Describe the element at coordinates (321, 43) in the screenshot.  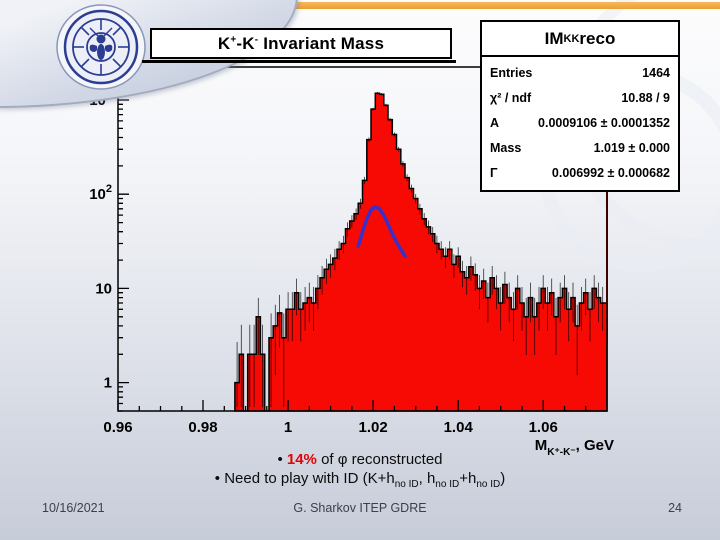
I see `text-segment: Invariant Mass` at that location.